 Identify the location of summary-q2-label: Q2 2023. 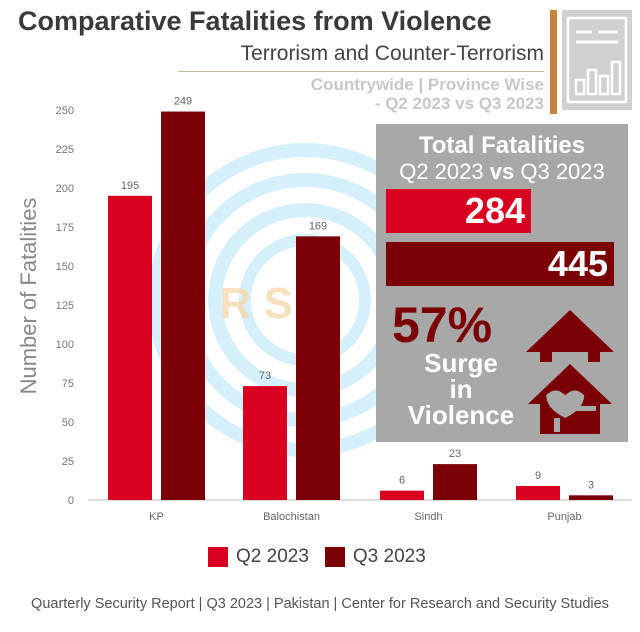
(441, 171).